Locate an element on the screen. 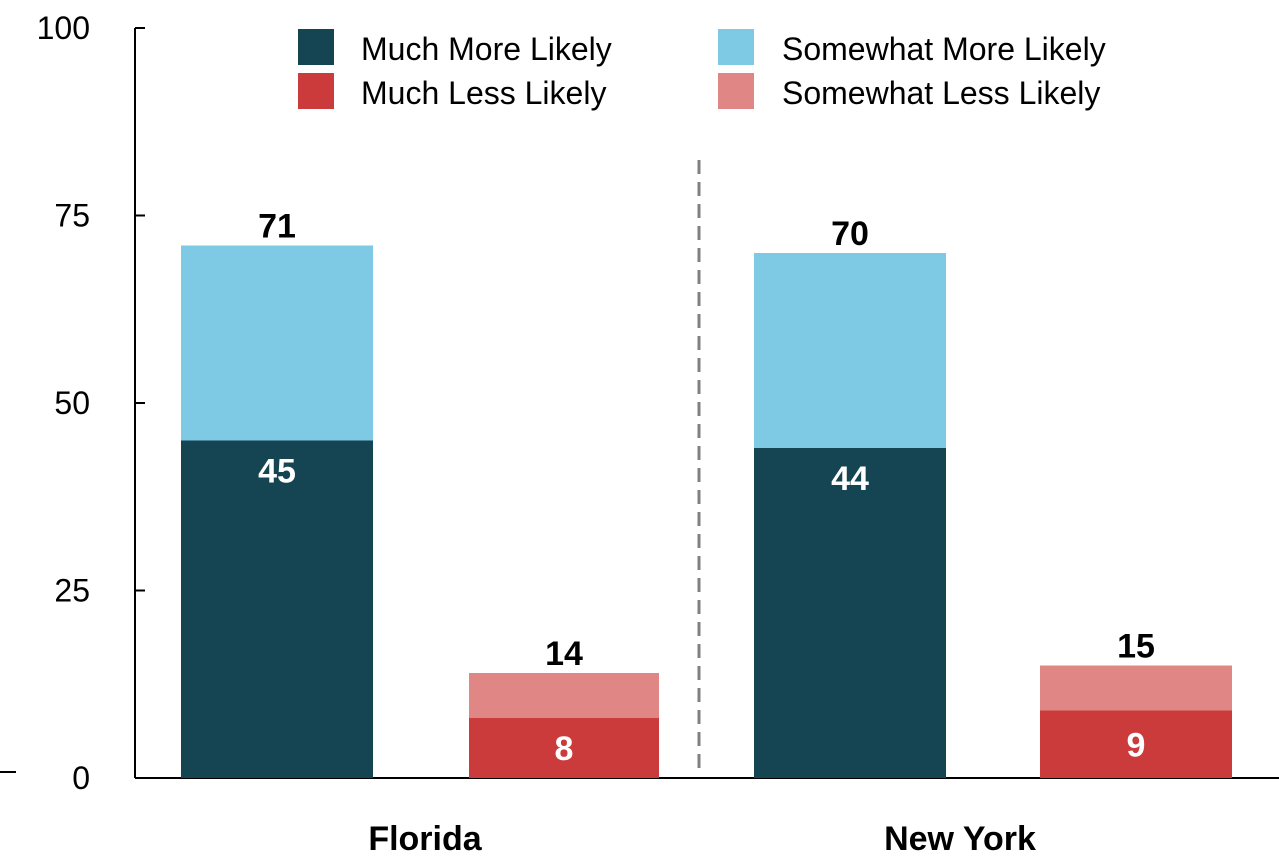  legend-label: Much More Likely is located at coordinates (486, 49).